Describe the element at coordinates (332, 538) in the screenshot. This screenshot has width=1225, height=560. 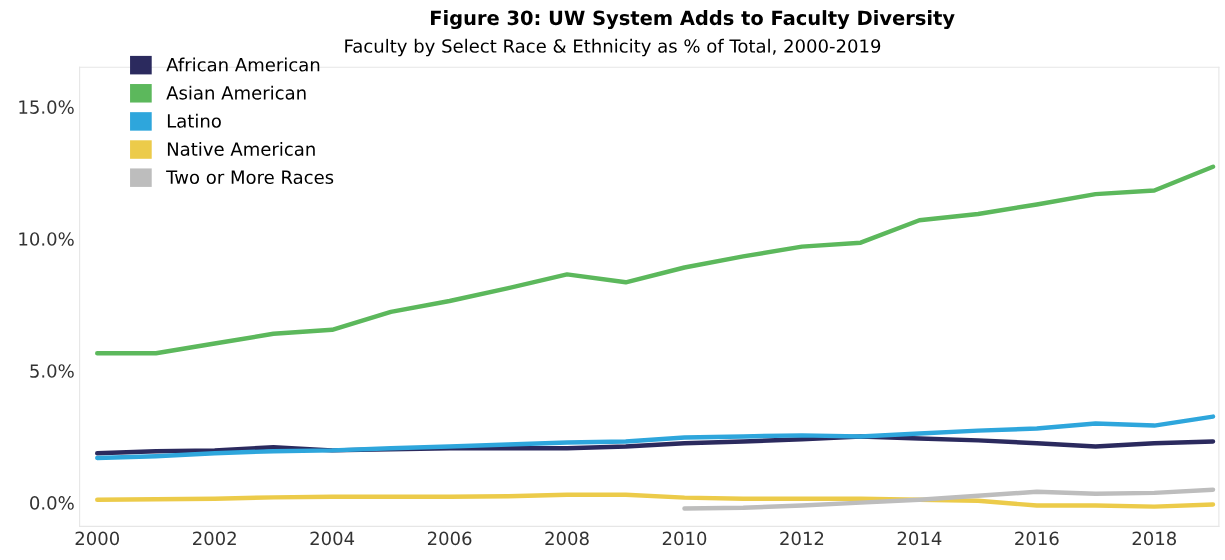
I see `x-tick-label: 2004` at that location.